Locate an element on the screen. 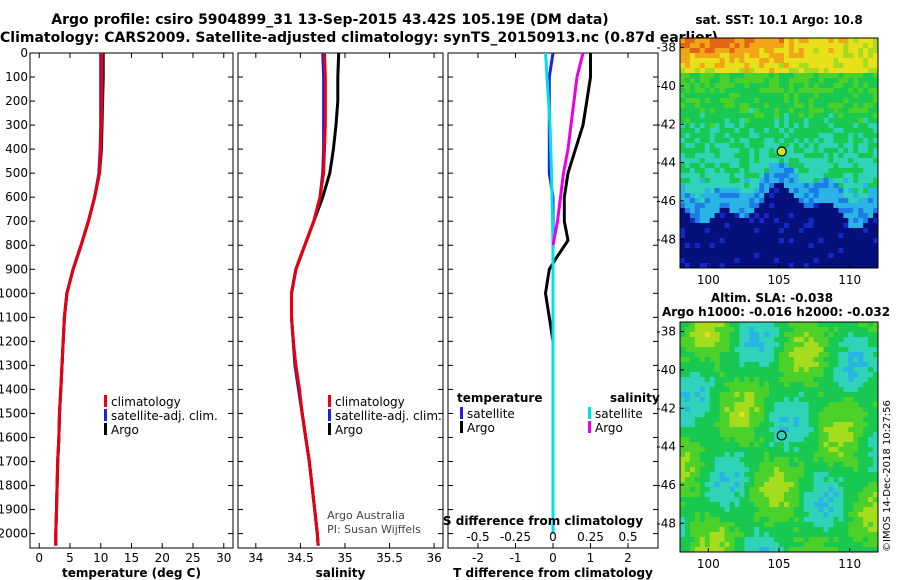 The width and height of the screenshot is (900, 580). difference-secondary-xtick-label: 0 is located at coordinates (553, 537).